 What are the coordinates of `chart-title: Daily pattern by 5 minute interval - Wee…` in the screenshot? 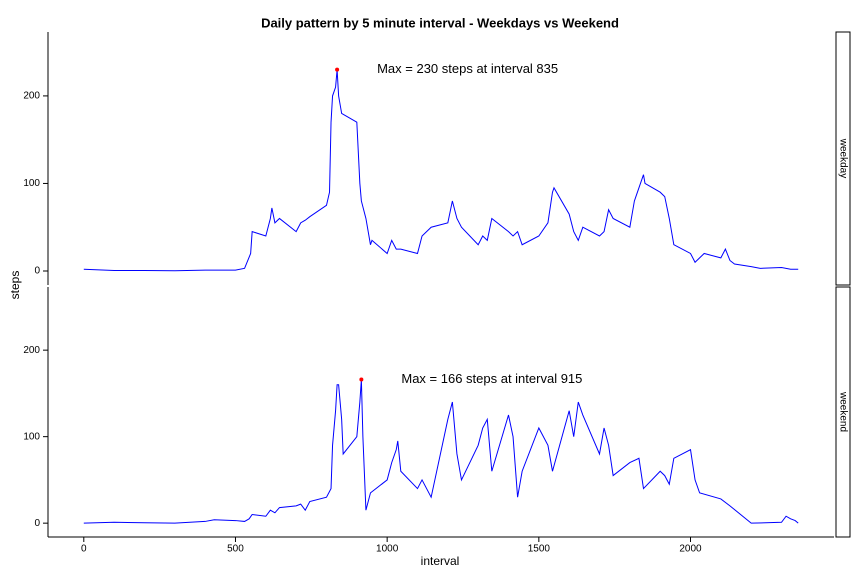 It's located at (440, 22).